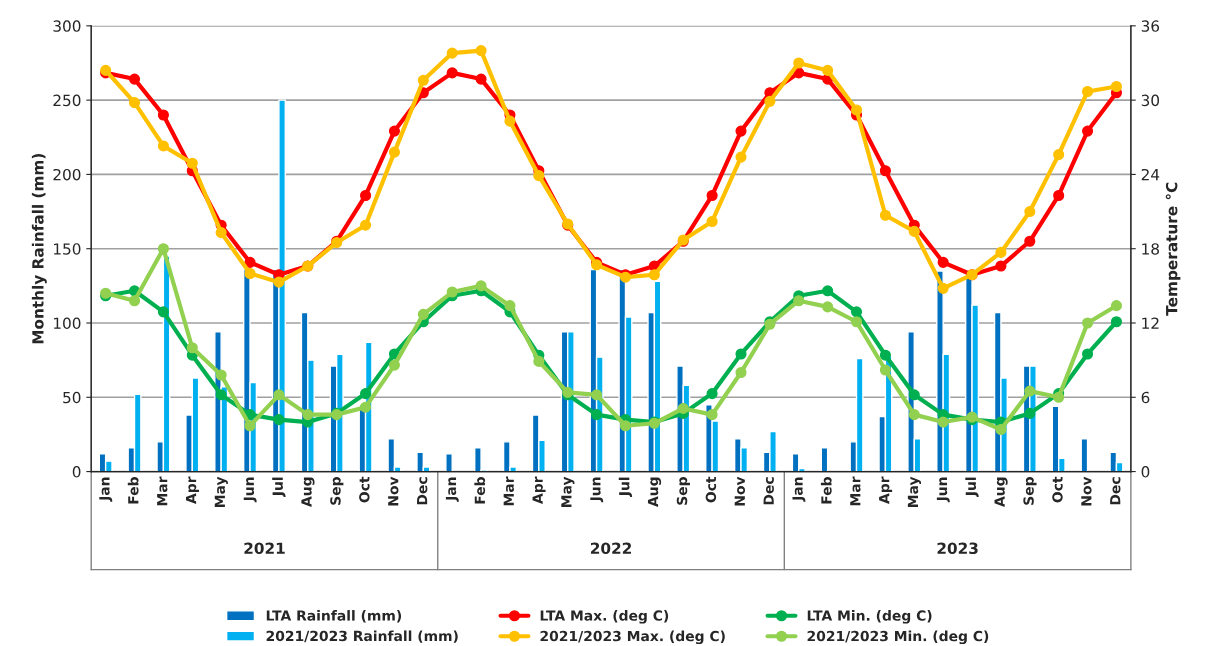 The height and width of the screenshot is (646, 1216). Describe the element at coordinates (362, 636) in the screenshot. I see `legend-label: 2021/2023 Rainfall (mm)` at that location.